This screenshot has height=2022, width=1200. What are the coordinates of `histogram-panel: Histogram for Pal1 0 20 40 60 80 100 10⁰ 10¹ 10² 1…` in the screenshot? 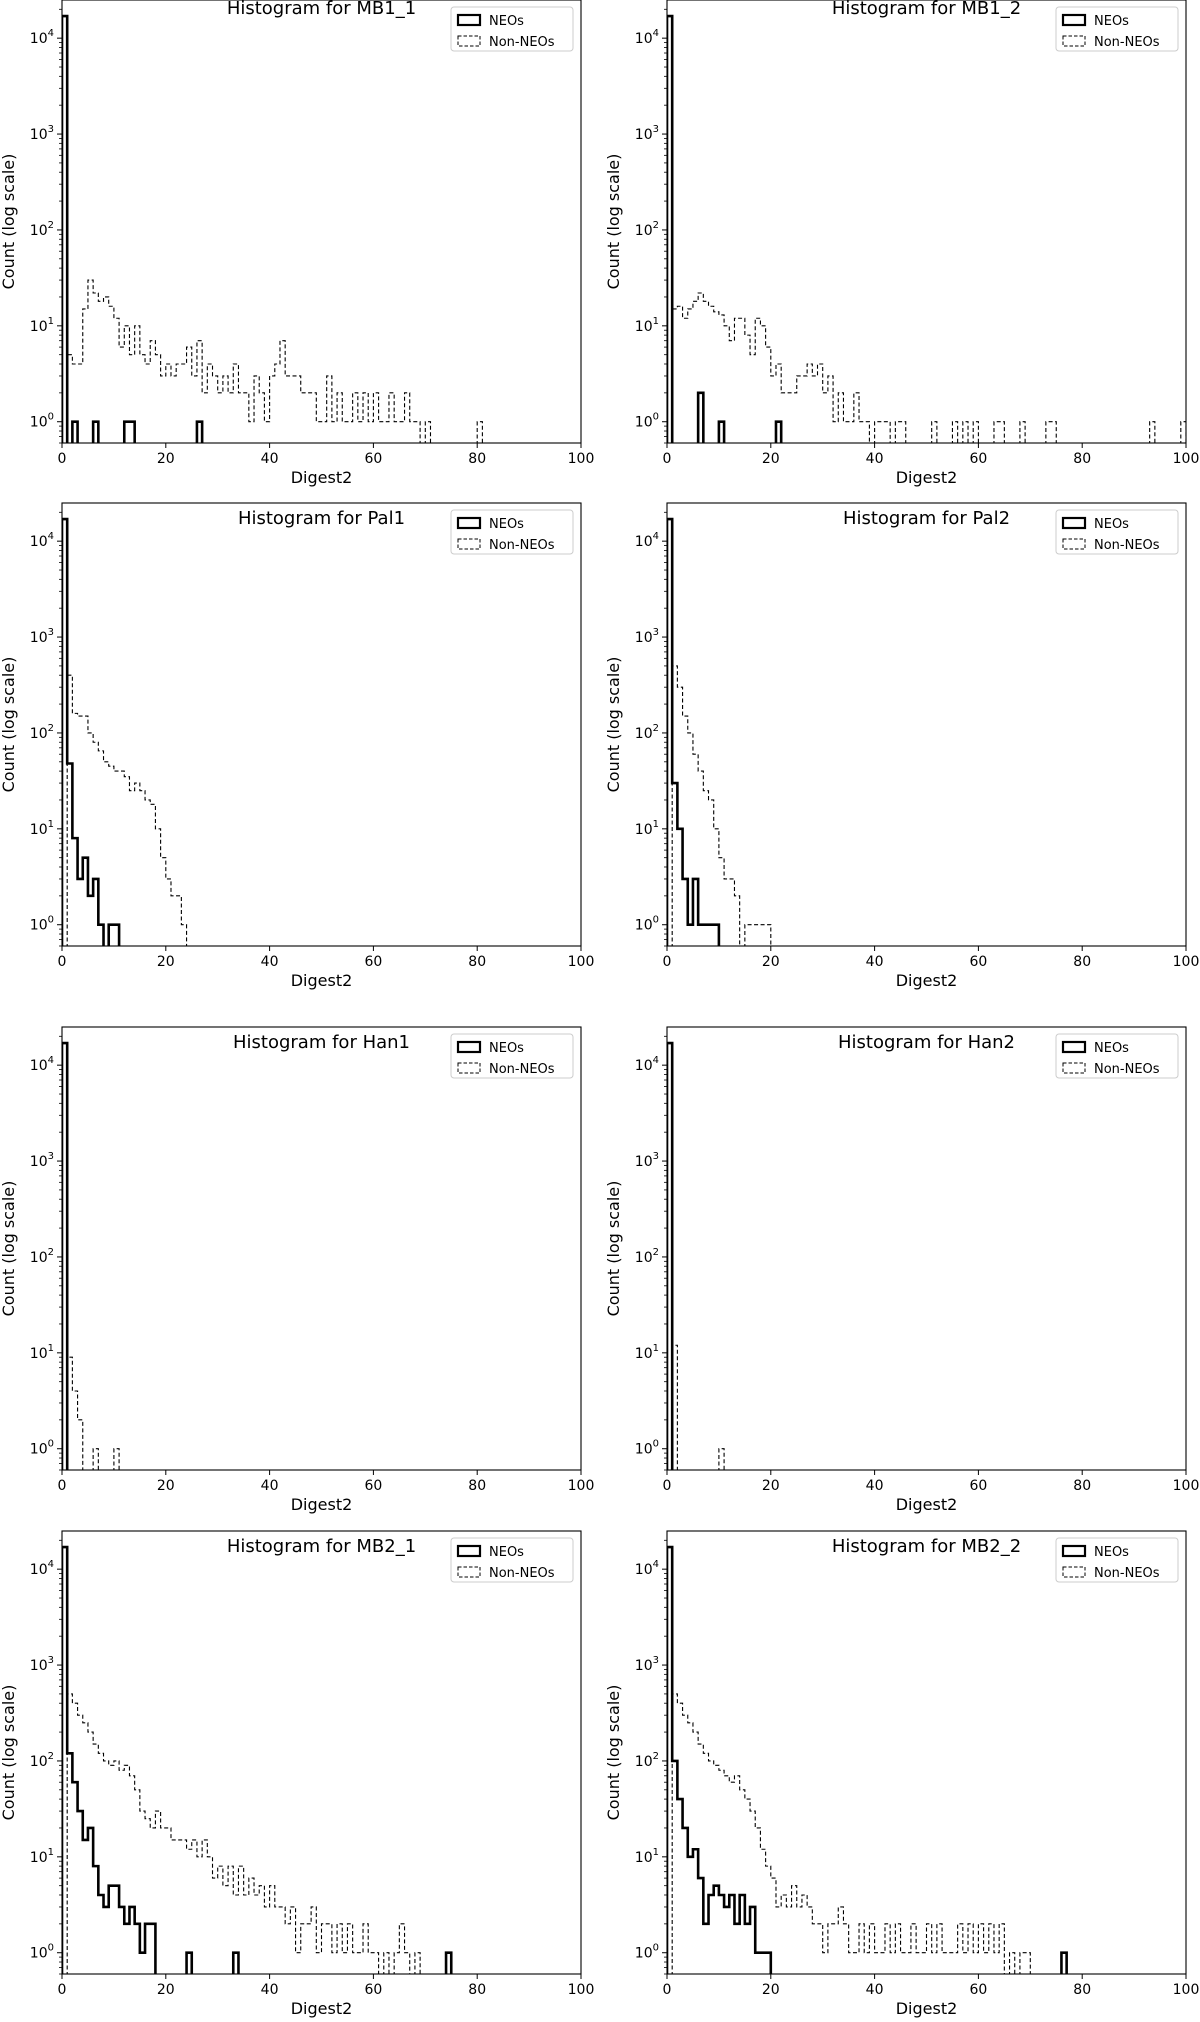 It's located at (297, 746).